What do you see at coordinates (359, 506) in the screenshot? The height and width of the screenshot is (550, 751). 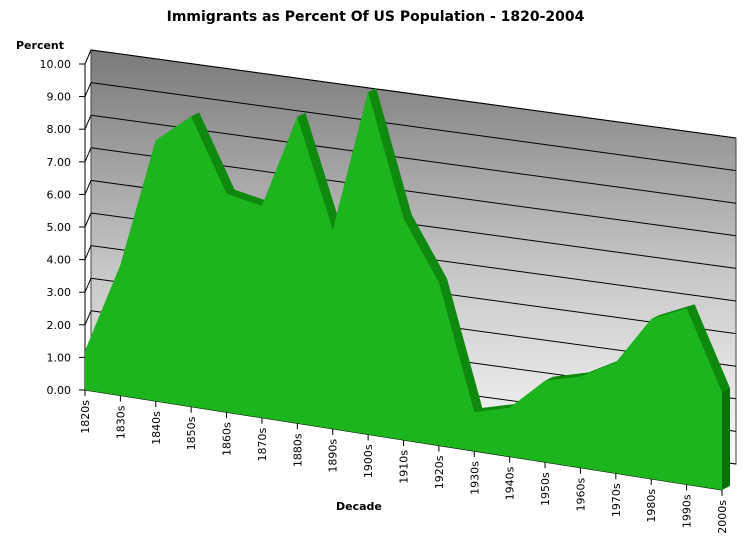 I see `x-axis-label: Decade` at bounding box center [359, 506].